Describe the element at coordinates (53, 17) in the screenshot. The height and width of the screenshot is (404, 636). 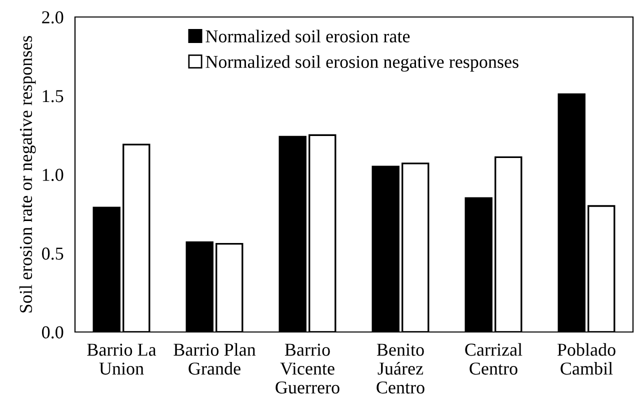
I see `y-tick-label: 2.0` at that location.